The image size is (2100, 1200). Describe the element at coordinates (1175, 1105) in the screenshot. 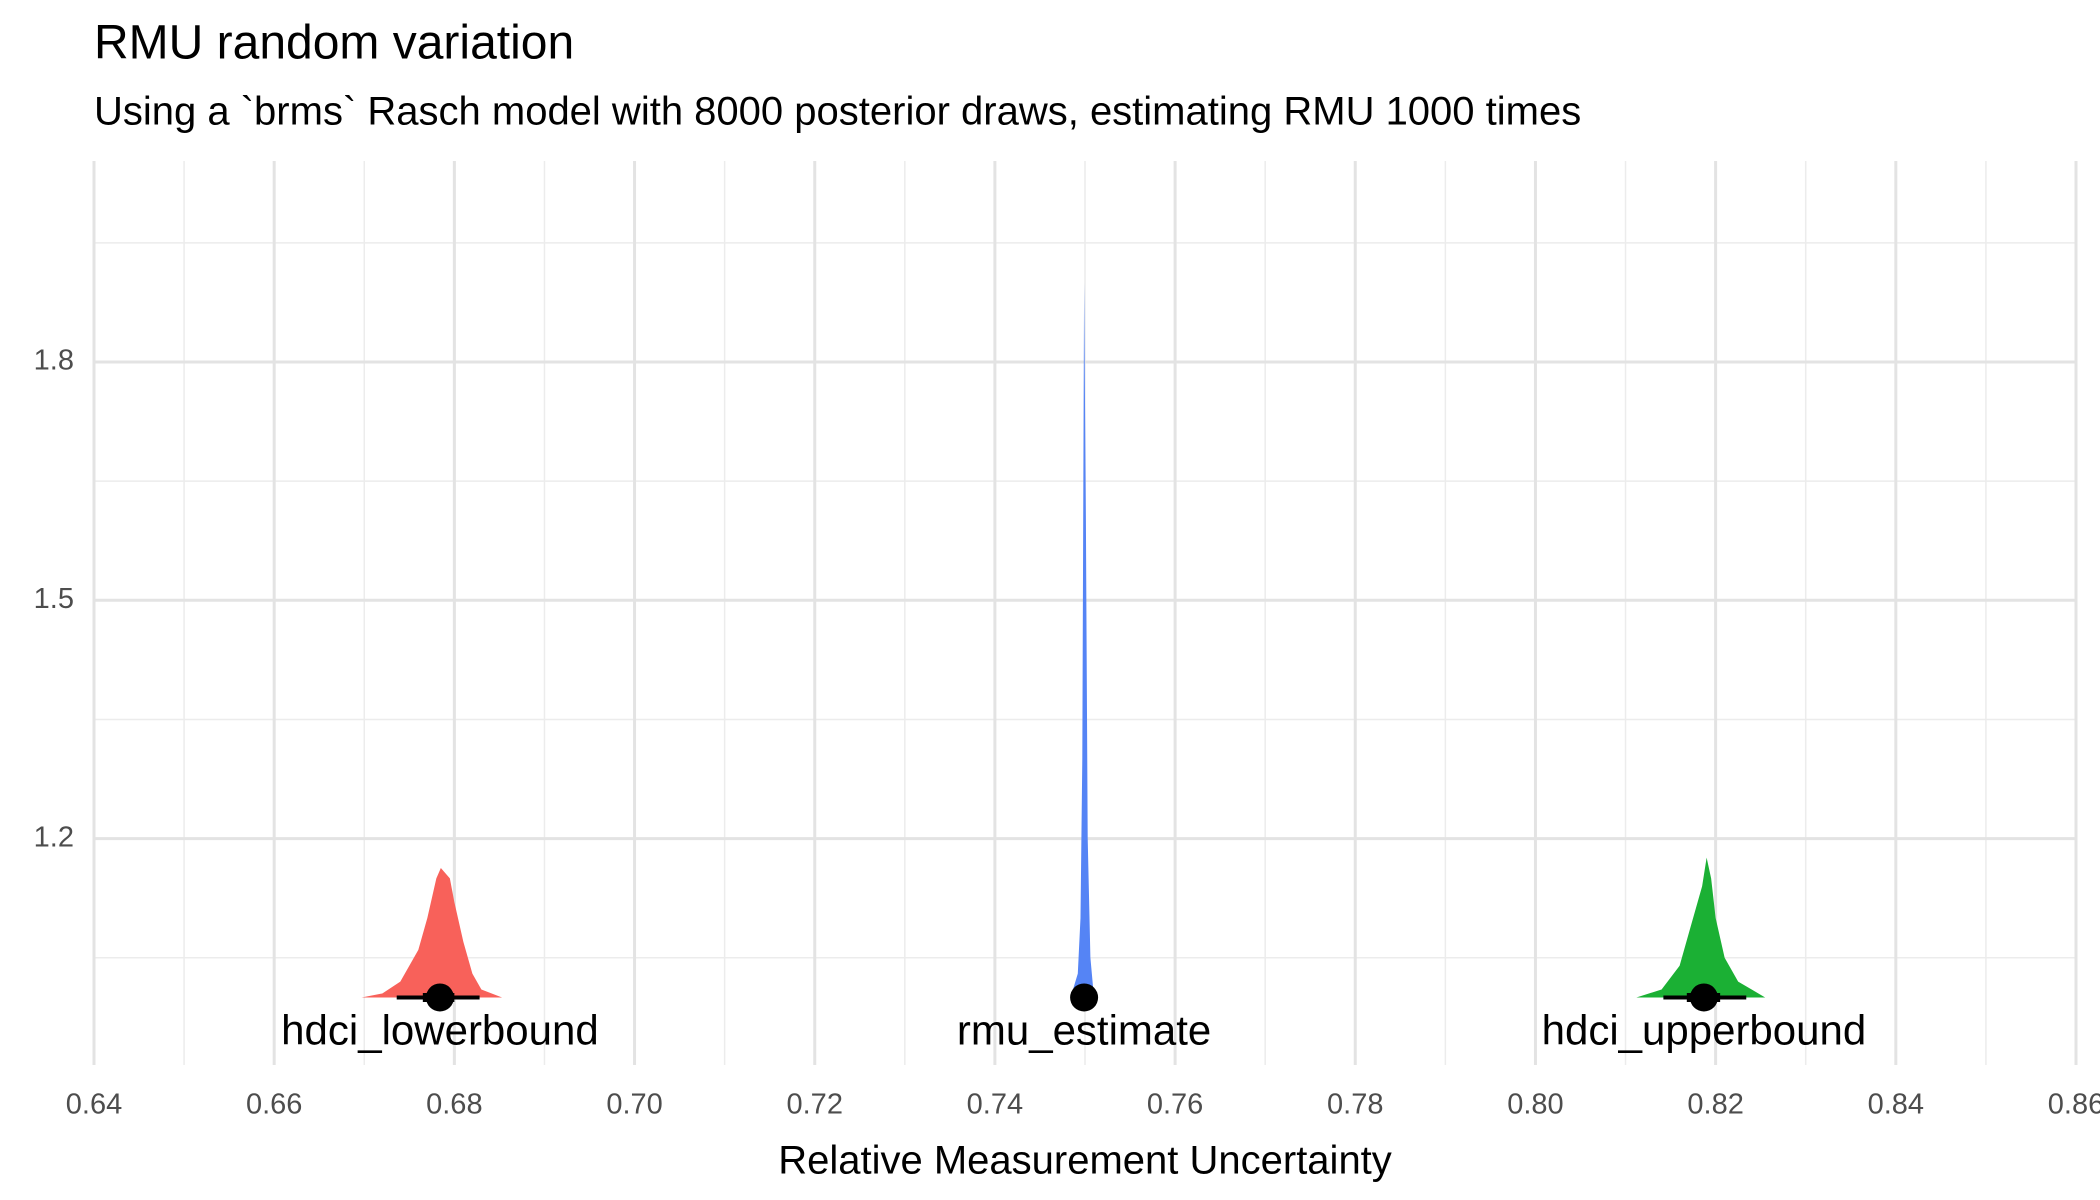

I see `x-tick-label: 0.76` at that location.